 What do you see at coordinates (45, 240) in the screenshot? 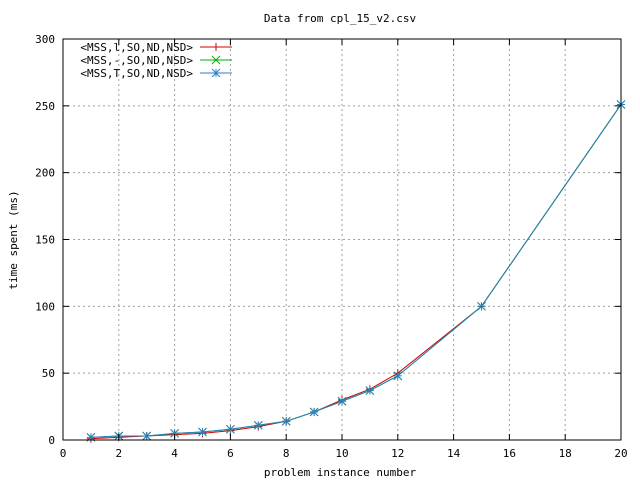
I see `y-tick-label: 150` at bounding box center [45, 240].